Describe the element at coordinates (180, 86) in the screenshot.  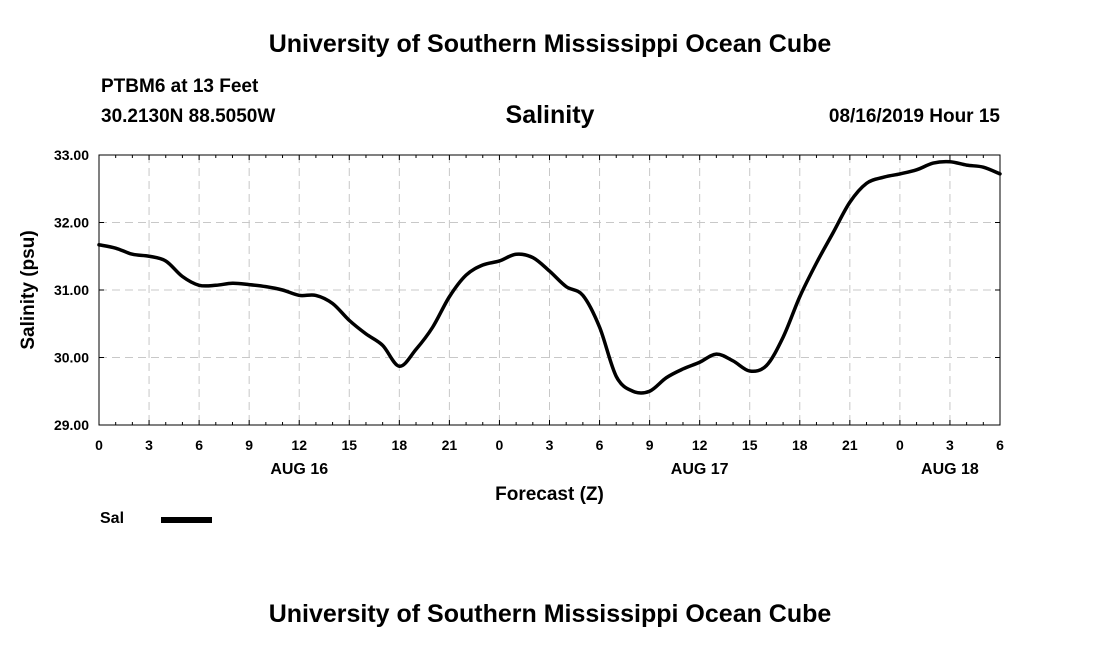
I see `station-label: PTBM6 at 13 Feet` at that location.